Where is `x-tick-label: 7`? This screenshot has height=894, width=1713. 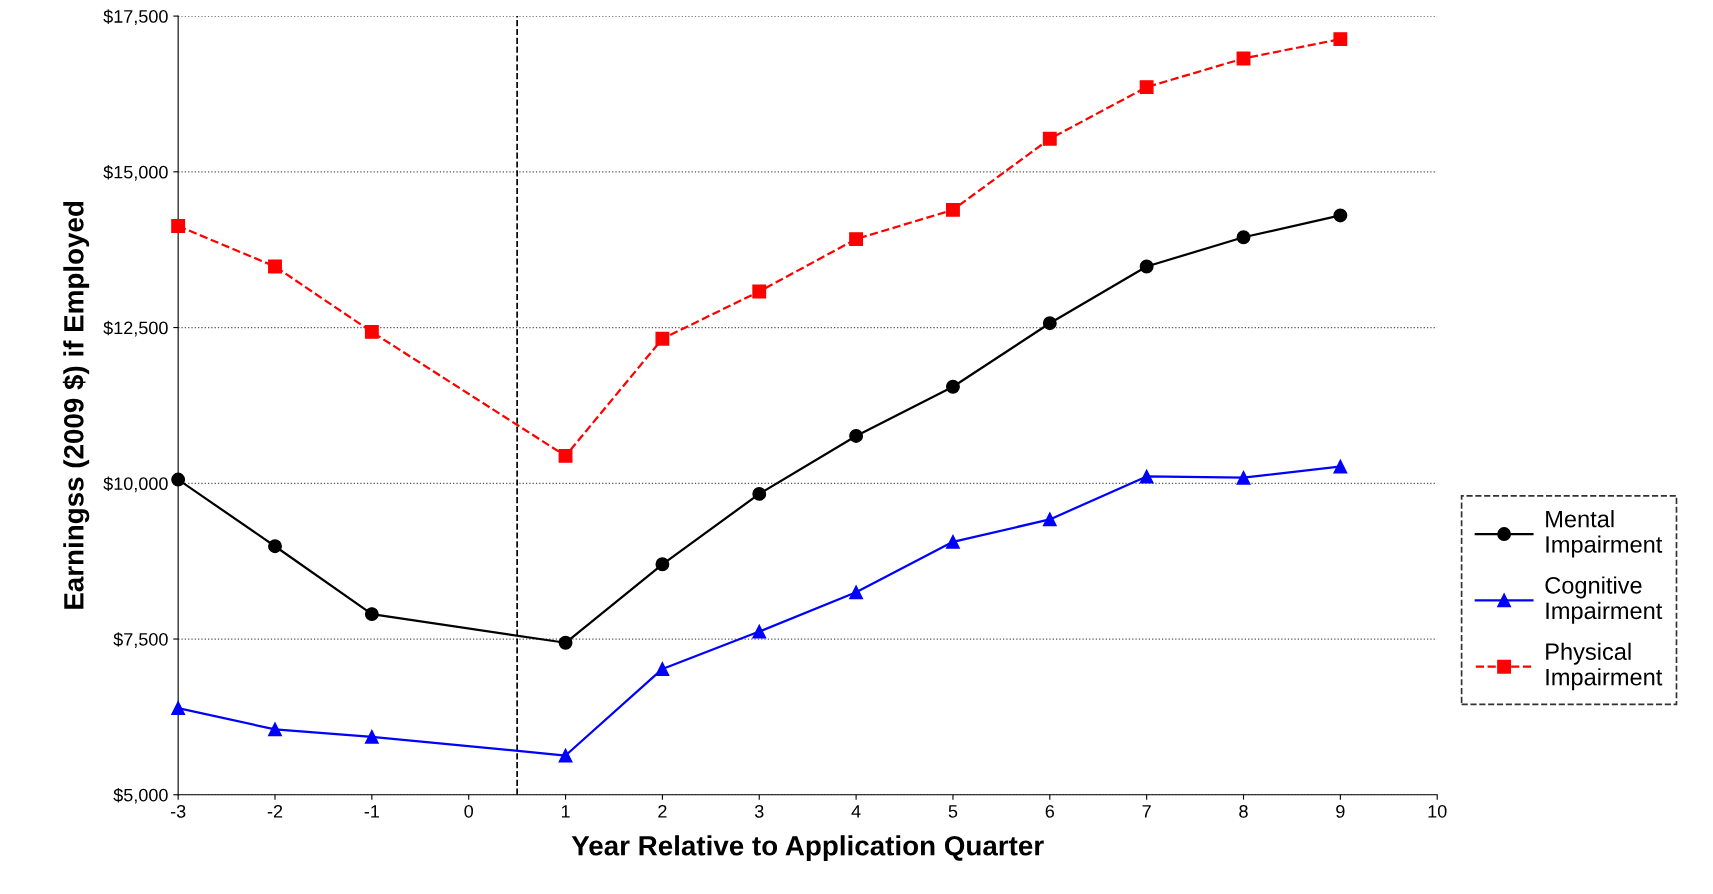
x-tick-label: 7 is located at coordinates (1146, 811).